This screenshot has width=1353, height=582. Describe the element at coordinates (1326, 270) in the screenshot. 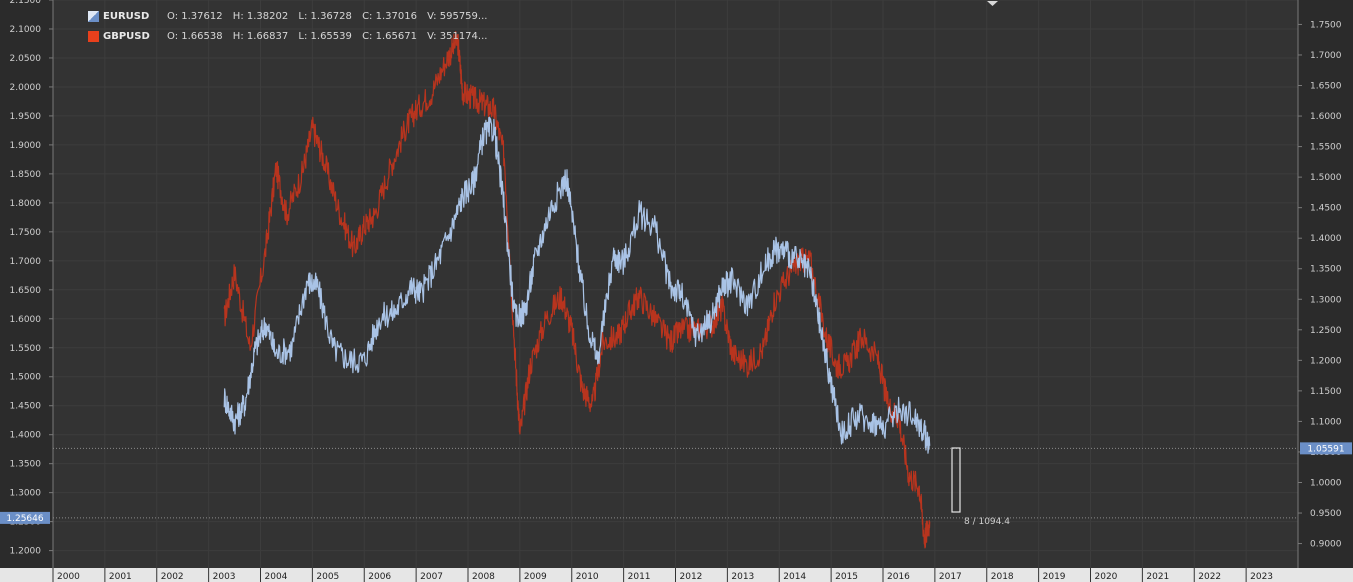

I see `right-tick-label: 1.3500` at that location.